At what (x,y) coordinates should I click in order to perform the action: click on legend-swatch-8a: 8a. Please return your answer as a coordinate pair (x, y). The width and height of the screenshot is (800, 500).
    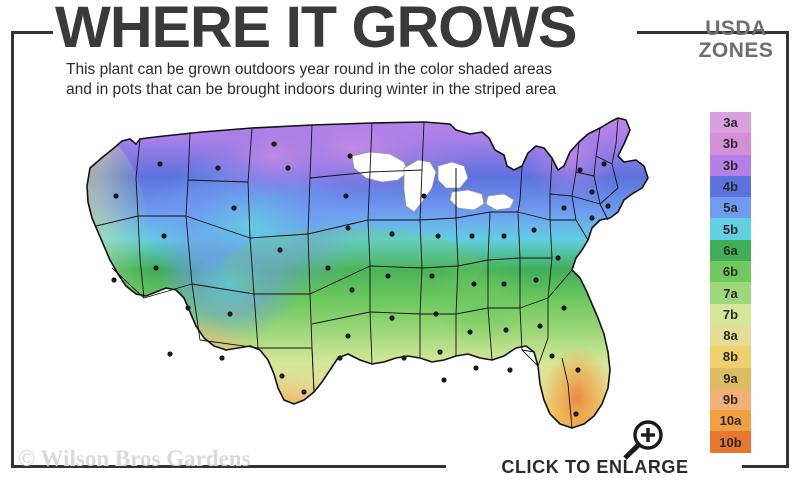
    Looking at the image, I should click on (730, 335).